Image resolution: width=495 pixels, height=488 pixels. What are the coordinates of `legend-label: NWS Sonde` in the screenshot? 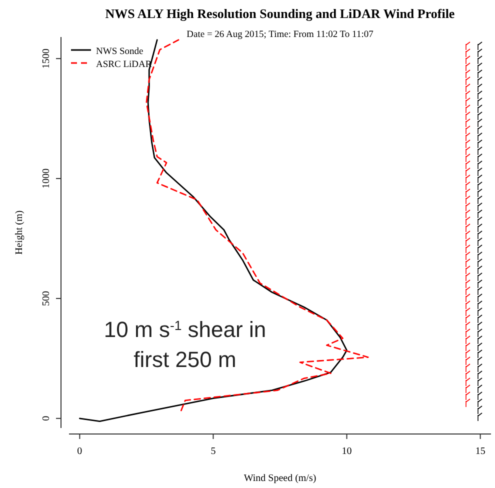 It's located at (120, 52).